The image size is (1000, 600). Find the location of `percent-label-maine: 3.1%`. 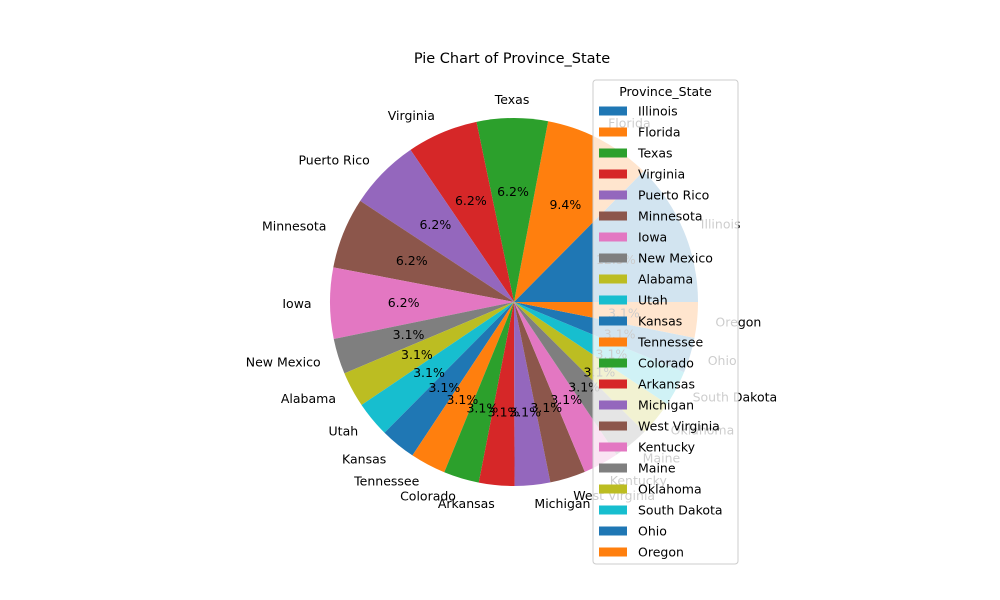

percent-label-maine: 3.1% is located at coordinates (584, 387).